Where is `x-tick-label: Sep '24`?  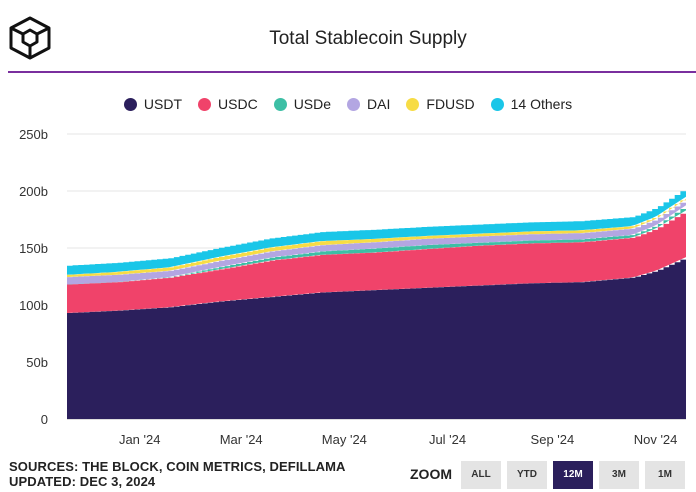
x-tick-label: Sep '24 is located at coordinates (553, 439).